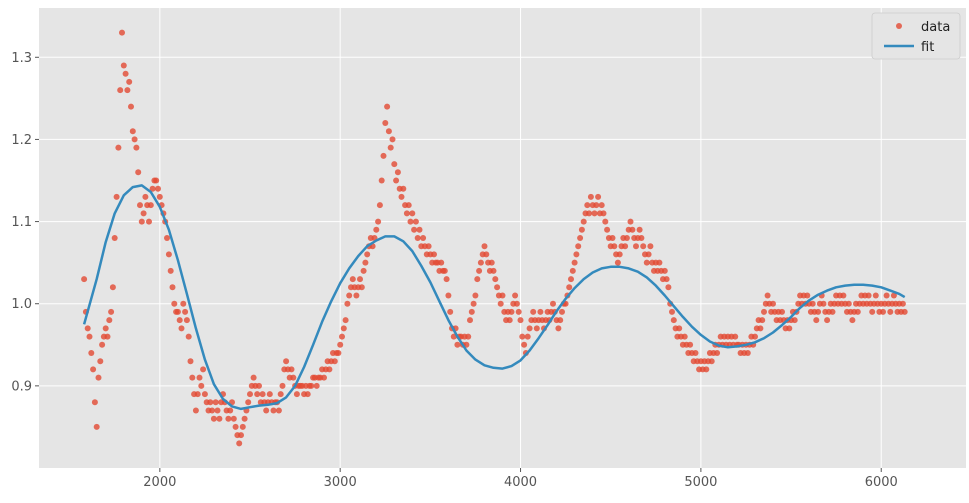  What do you see at coordinates (21, 386) in the screenshot?
I see `y-tick-label: 0.9` at bounding box center [21, 386].